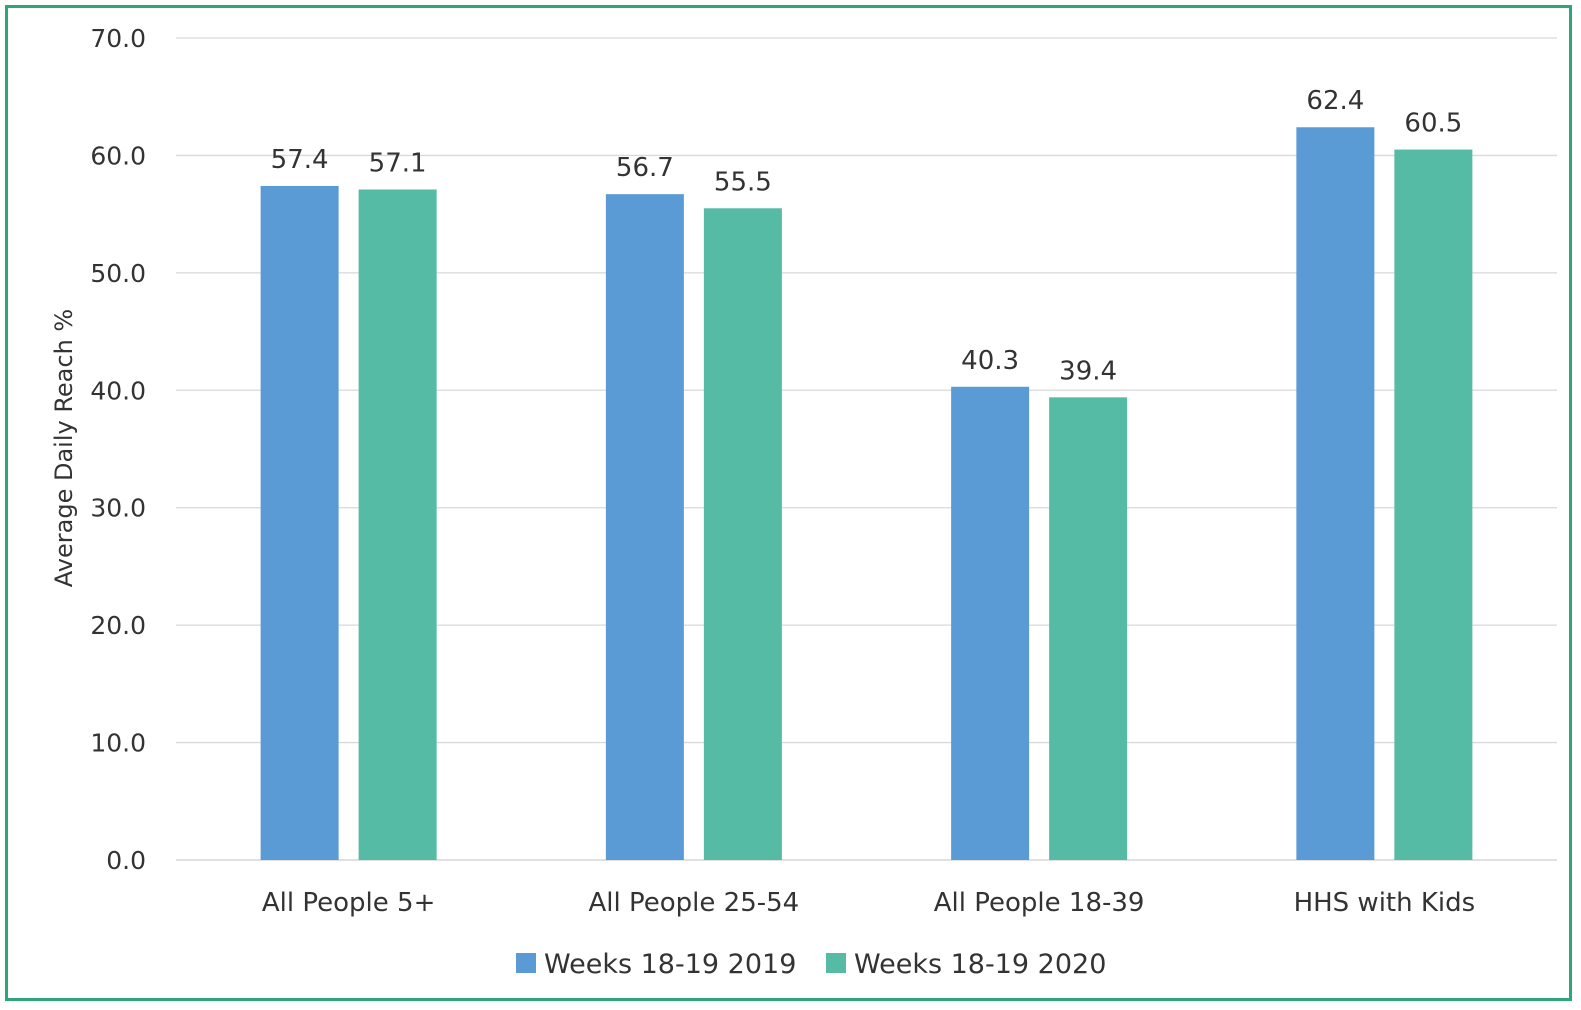  What do you see at coordinates (990, 361) in the screenshot?
I see `data-label: 40.3` at bounding box center [990, 361].